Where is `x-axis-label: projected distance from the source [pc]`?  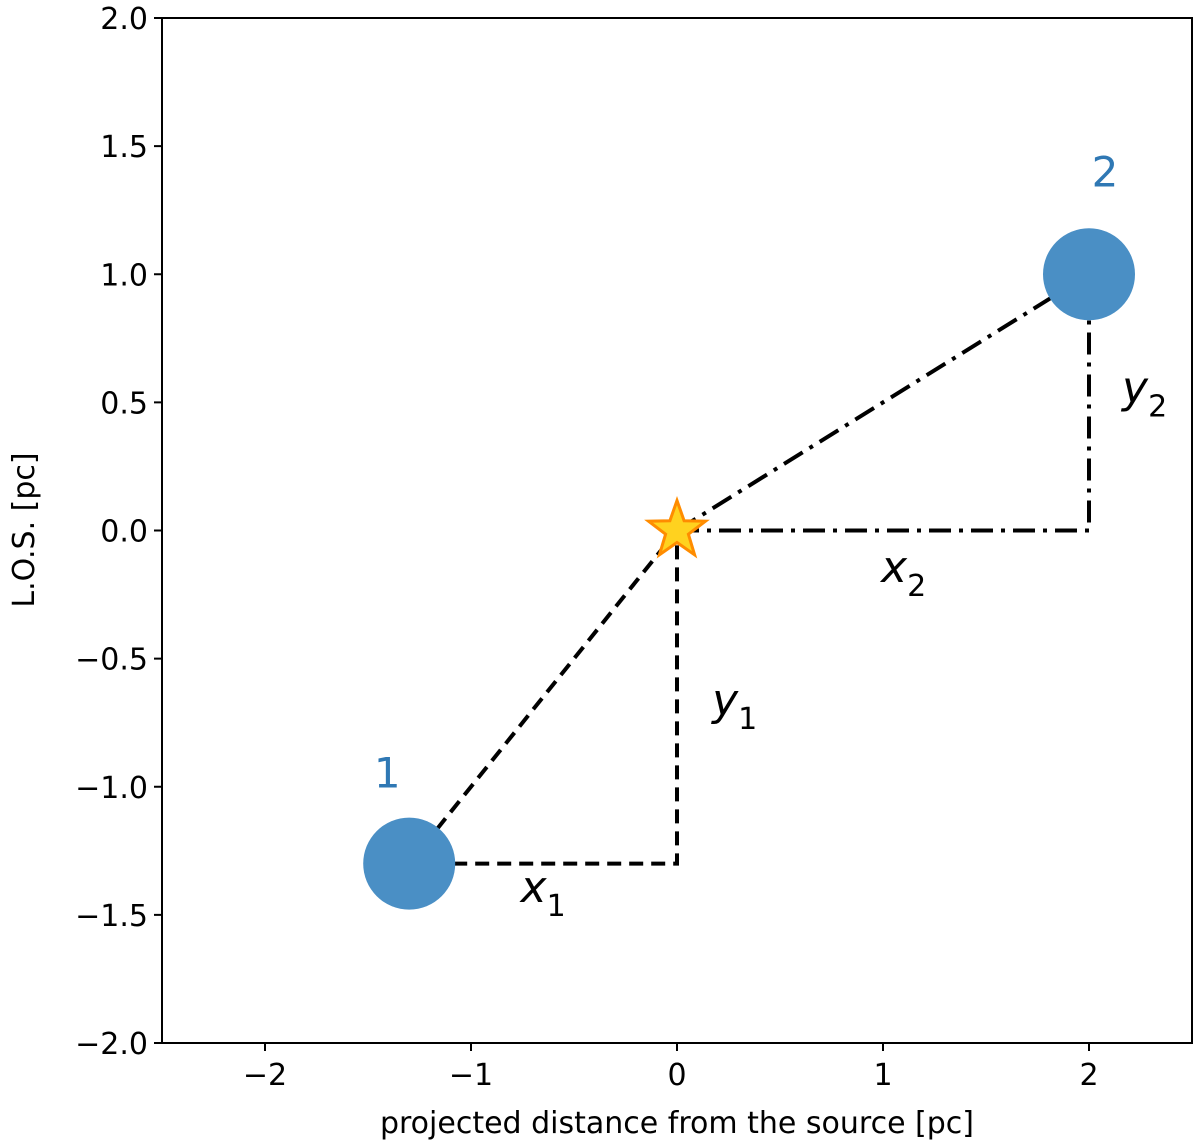
x-axis-label: projected distance from the source [pc] is located at coordinates (677, 1123).